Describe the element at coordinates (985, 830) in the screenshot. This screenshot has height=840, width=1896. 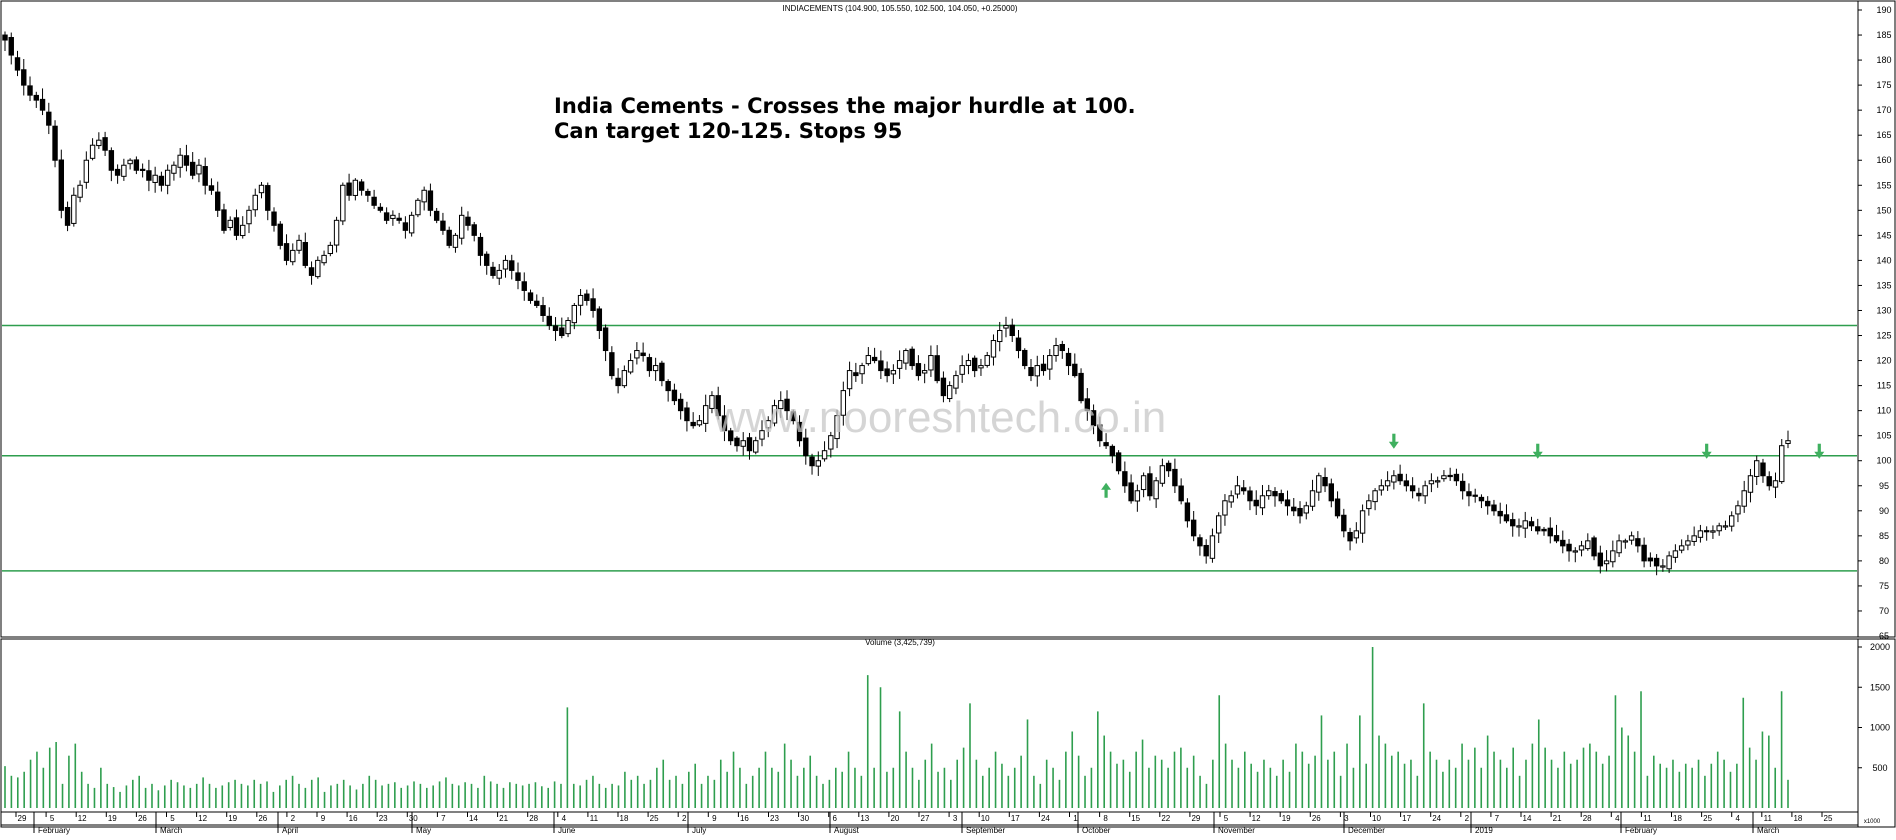
I see `month-label: September` at that location.